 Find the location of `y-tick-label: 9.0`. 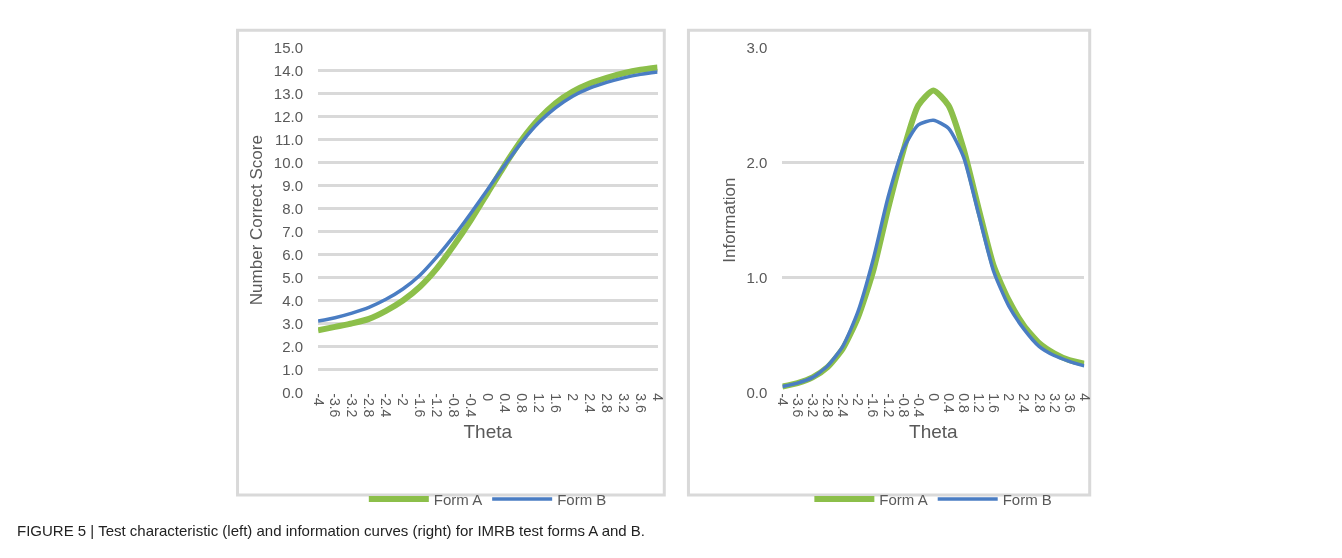

y-tick-label: 9.0 is located at coordinates (293, 185).